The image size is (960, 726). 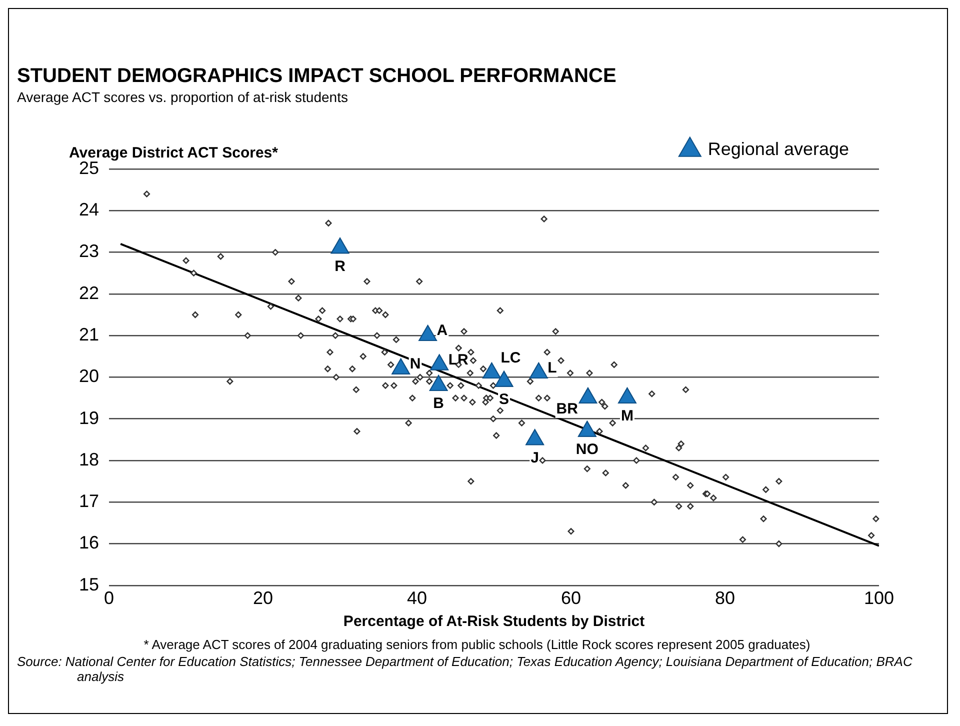 I want to click on annotation: LR, so click(x=458, y=359).